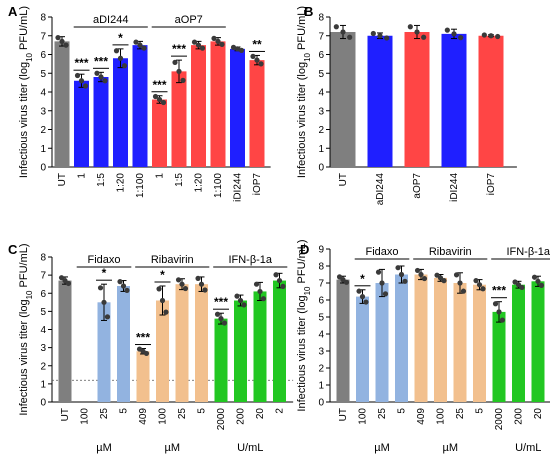  I want to click on group-label: aDI244, so click(110, 20).